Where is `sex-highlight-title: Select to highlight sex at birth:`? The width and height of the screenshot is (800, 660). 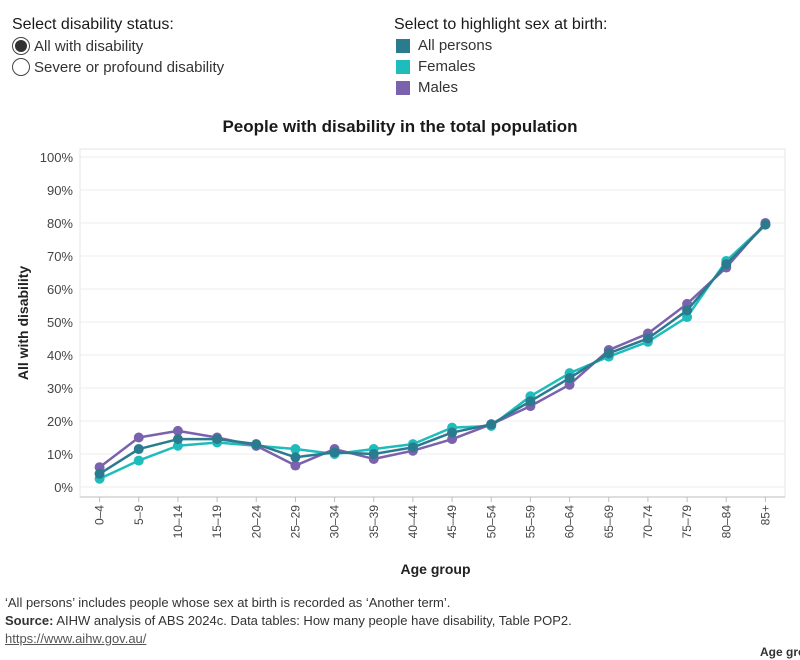
sex-highlight-title: Select to highlight sex at birth: is located at coordinates (501, 24).